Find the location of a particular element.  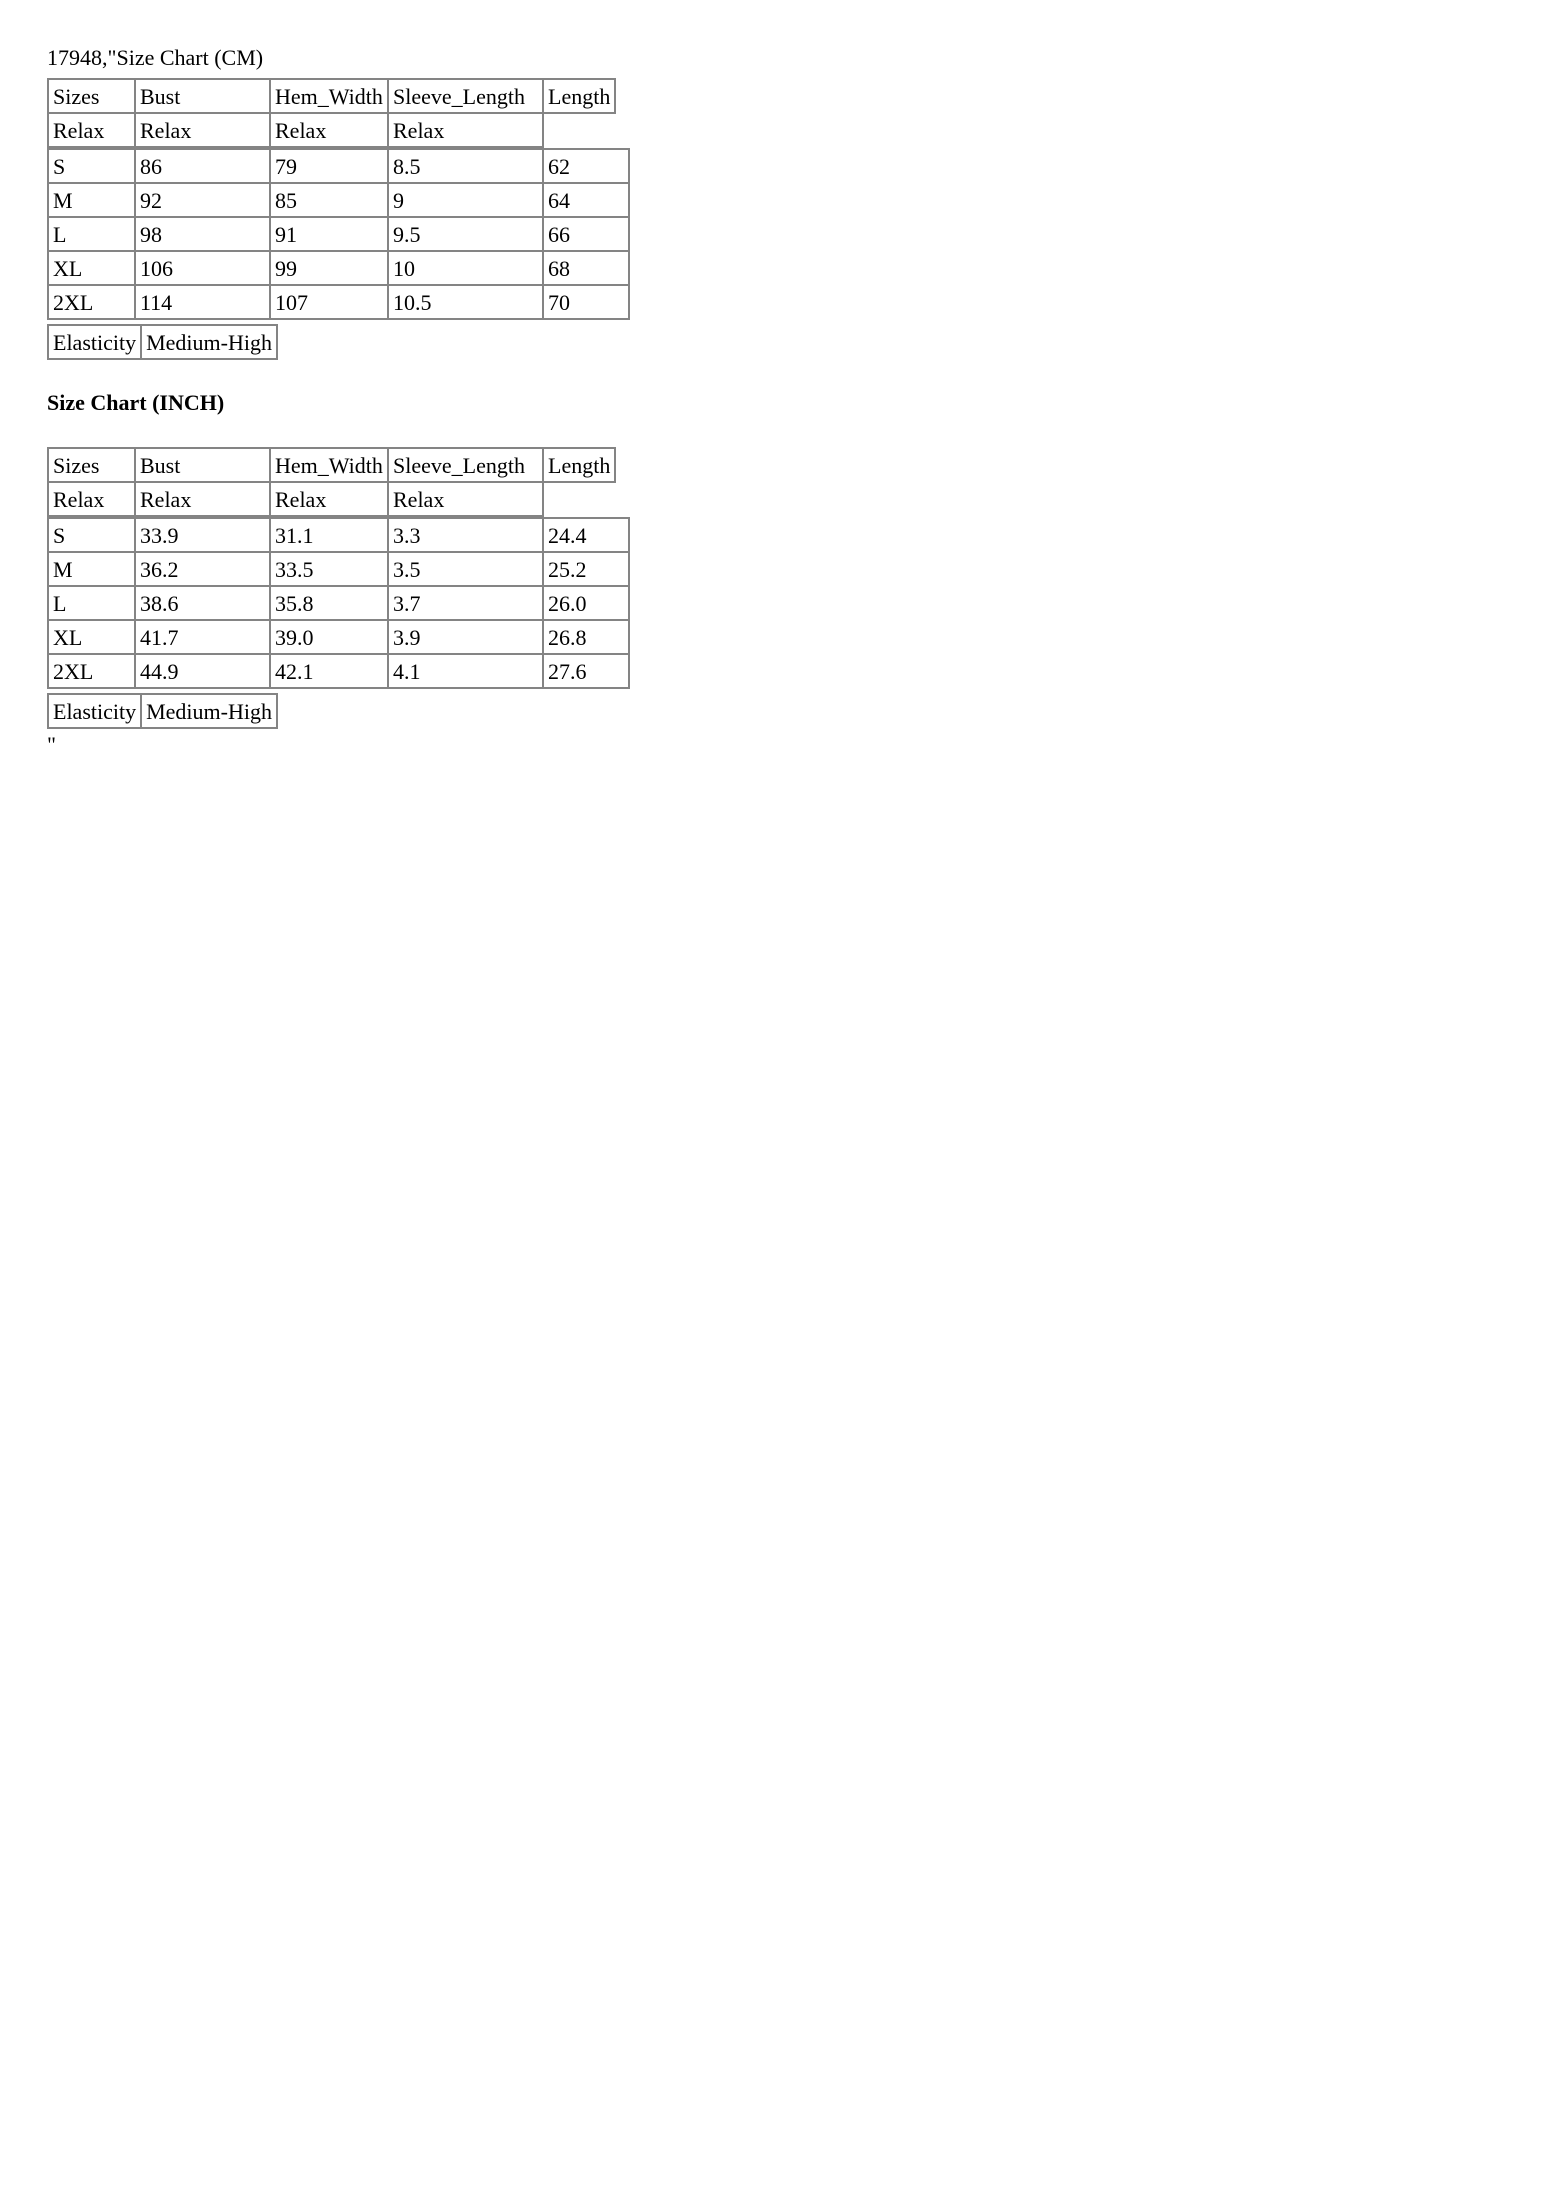

table-row: M 36.2 33.5 3.5 25.2 is located at coordinates (338, 569).